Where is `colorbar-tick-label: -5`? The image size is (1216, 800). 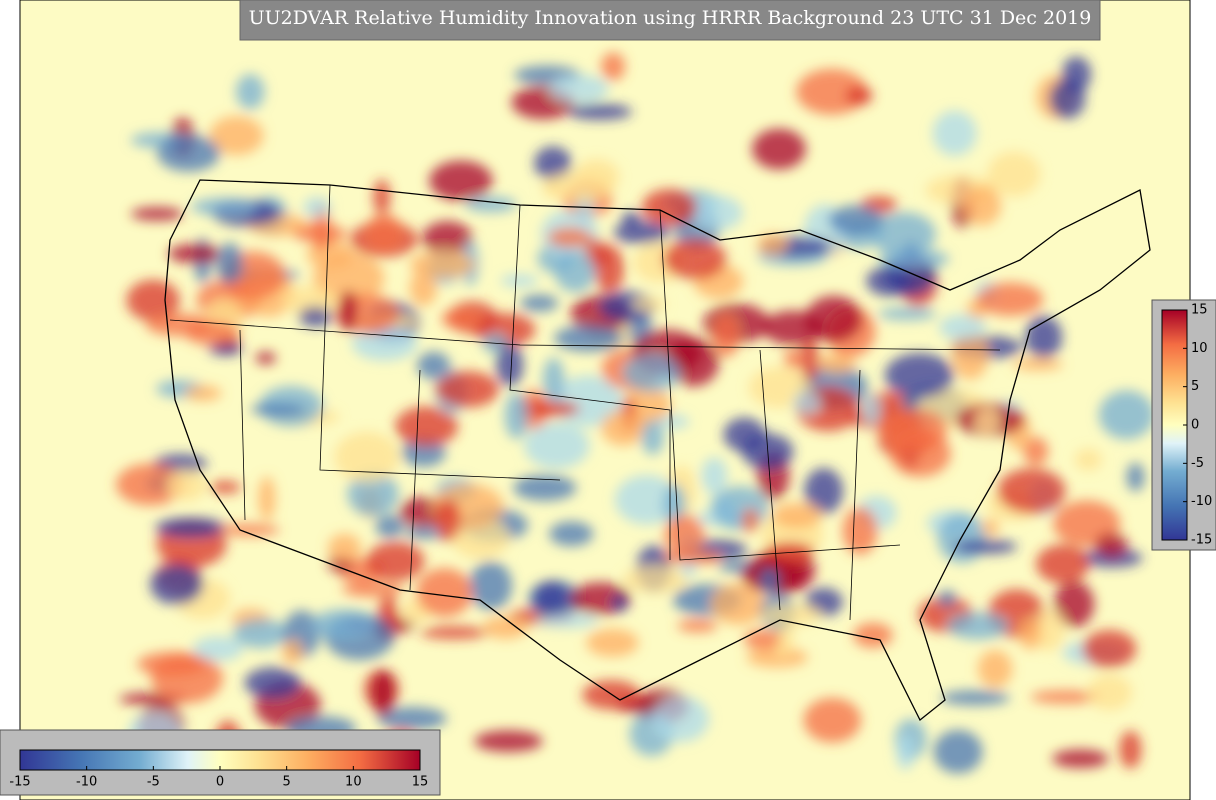 colorbar-tick-label: -5 is located at coordinates (1197, 463).